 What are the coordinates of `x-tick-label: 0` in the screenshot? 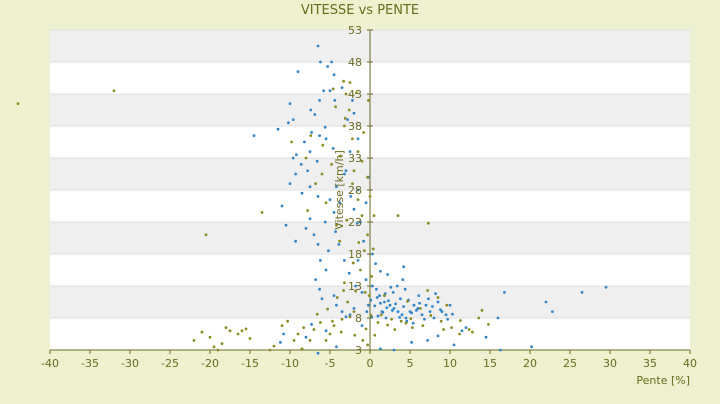 It's located at (370, 363).